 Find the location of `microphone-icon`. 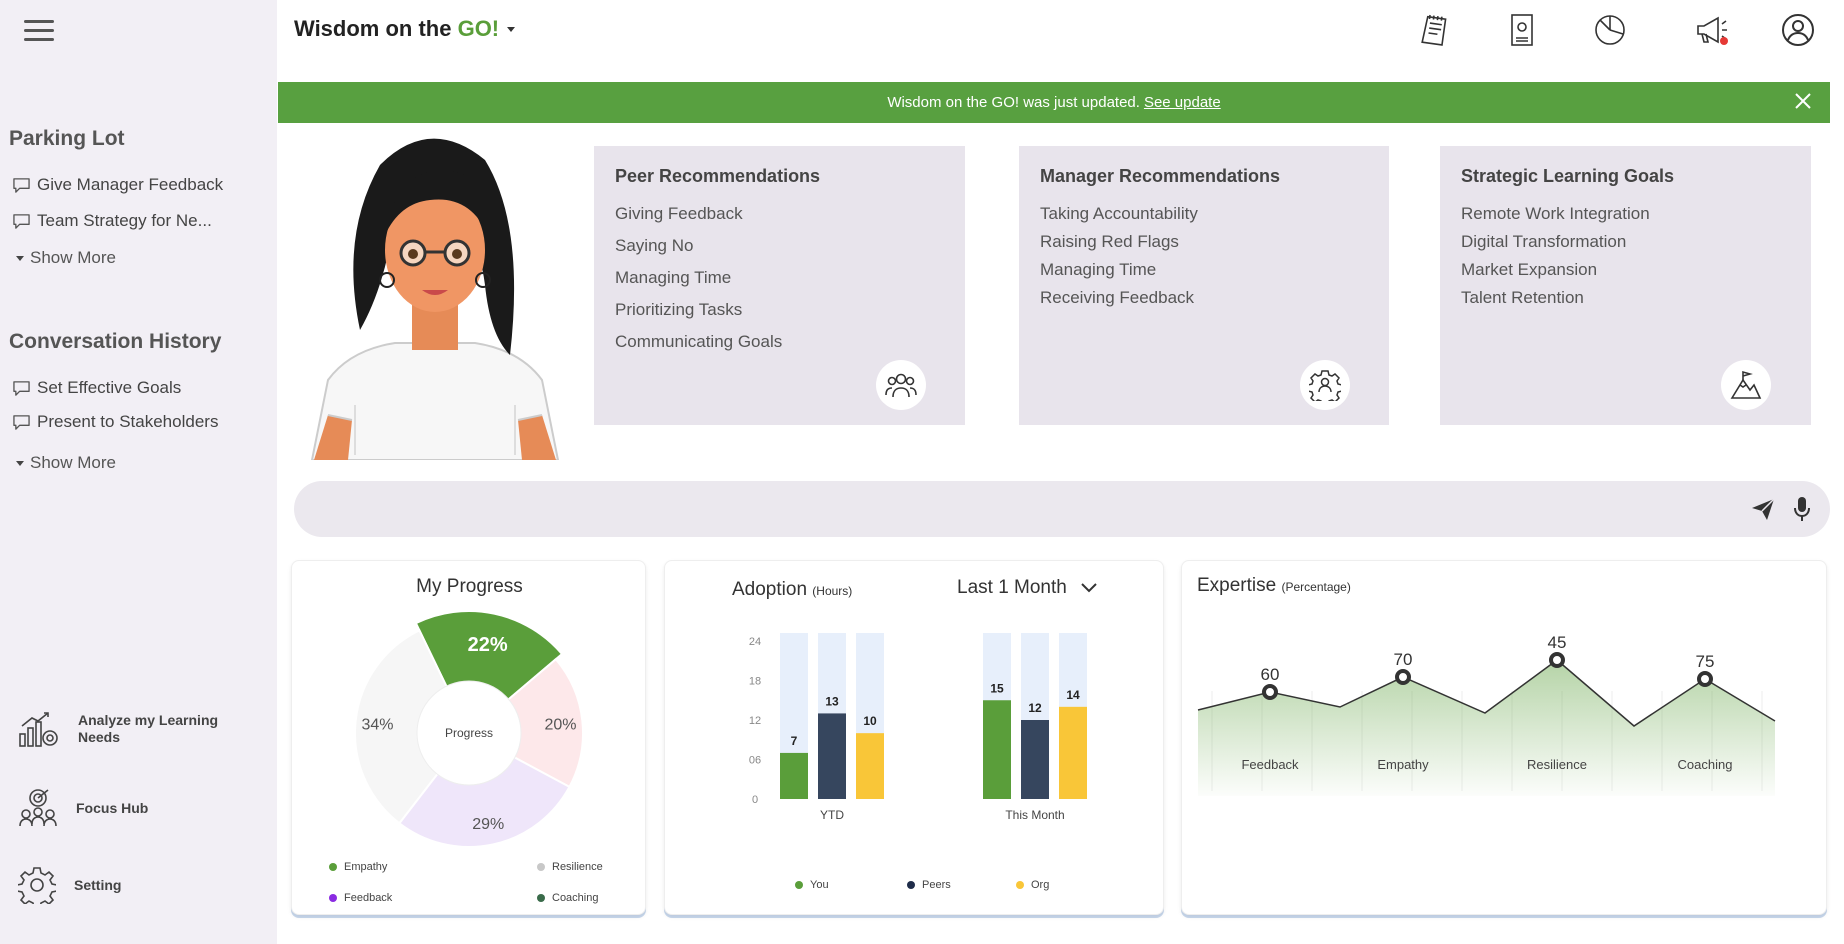

microphone-icon is located at coordinates (1802, 509).